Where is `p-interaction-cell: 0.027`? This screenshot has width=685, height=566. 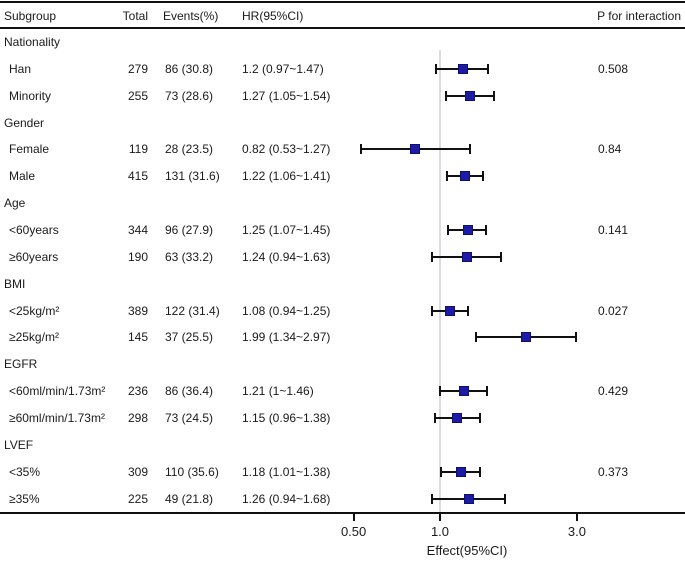 p-interaction-cell: 0.027 is located at coordinates (613, 310).